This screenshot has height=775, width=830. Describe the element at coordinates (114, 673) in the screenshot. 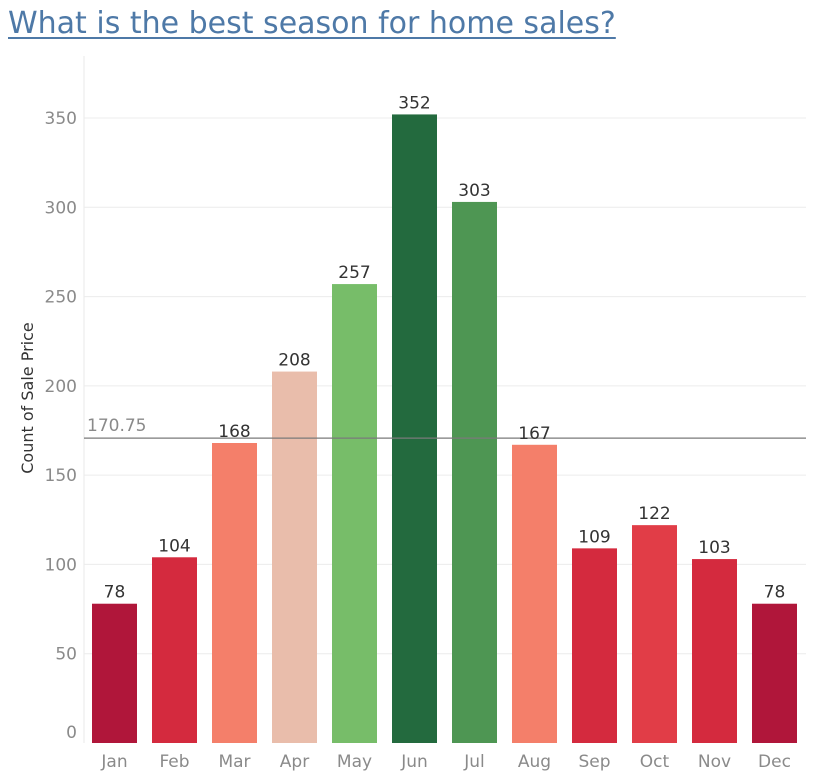

I see `bar-jan` at that location.